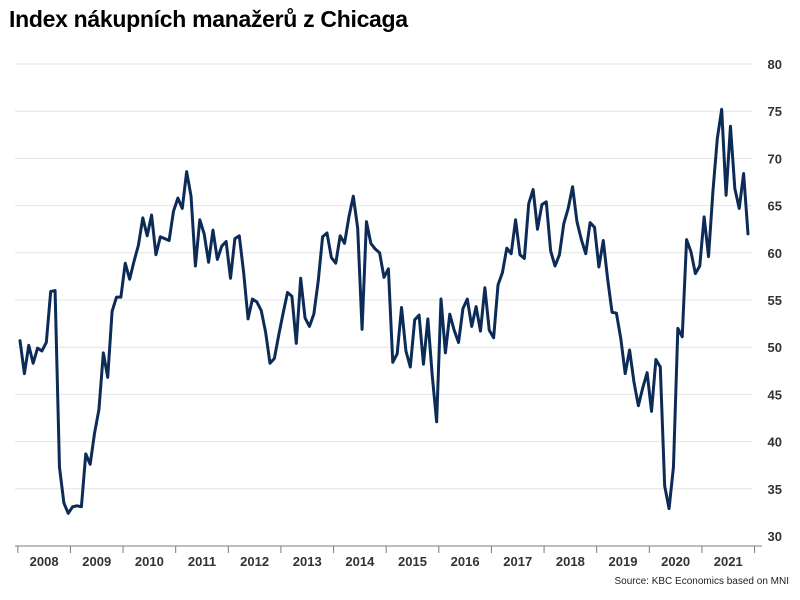  What do you see at coordinates (701, 581) in the screenshot?
I see `source-note: Source: KBC Economics based on MNI` at bounding box center [701, 581].